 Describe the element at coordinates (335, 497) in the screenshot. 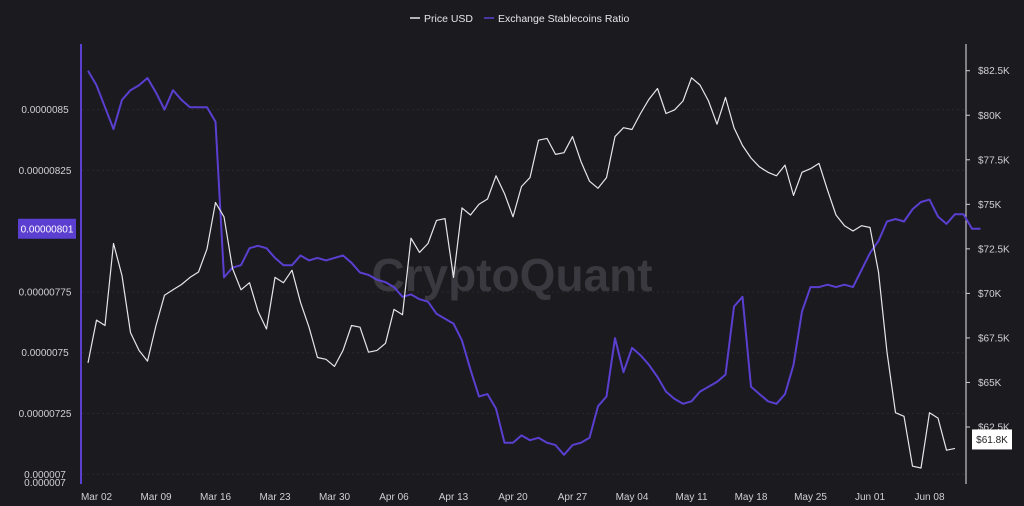

I see `x-tick-label: Mar 30` at that location.